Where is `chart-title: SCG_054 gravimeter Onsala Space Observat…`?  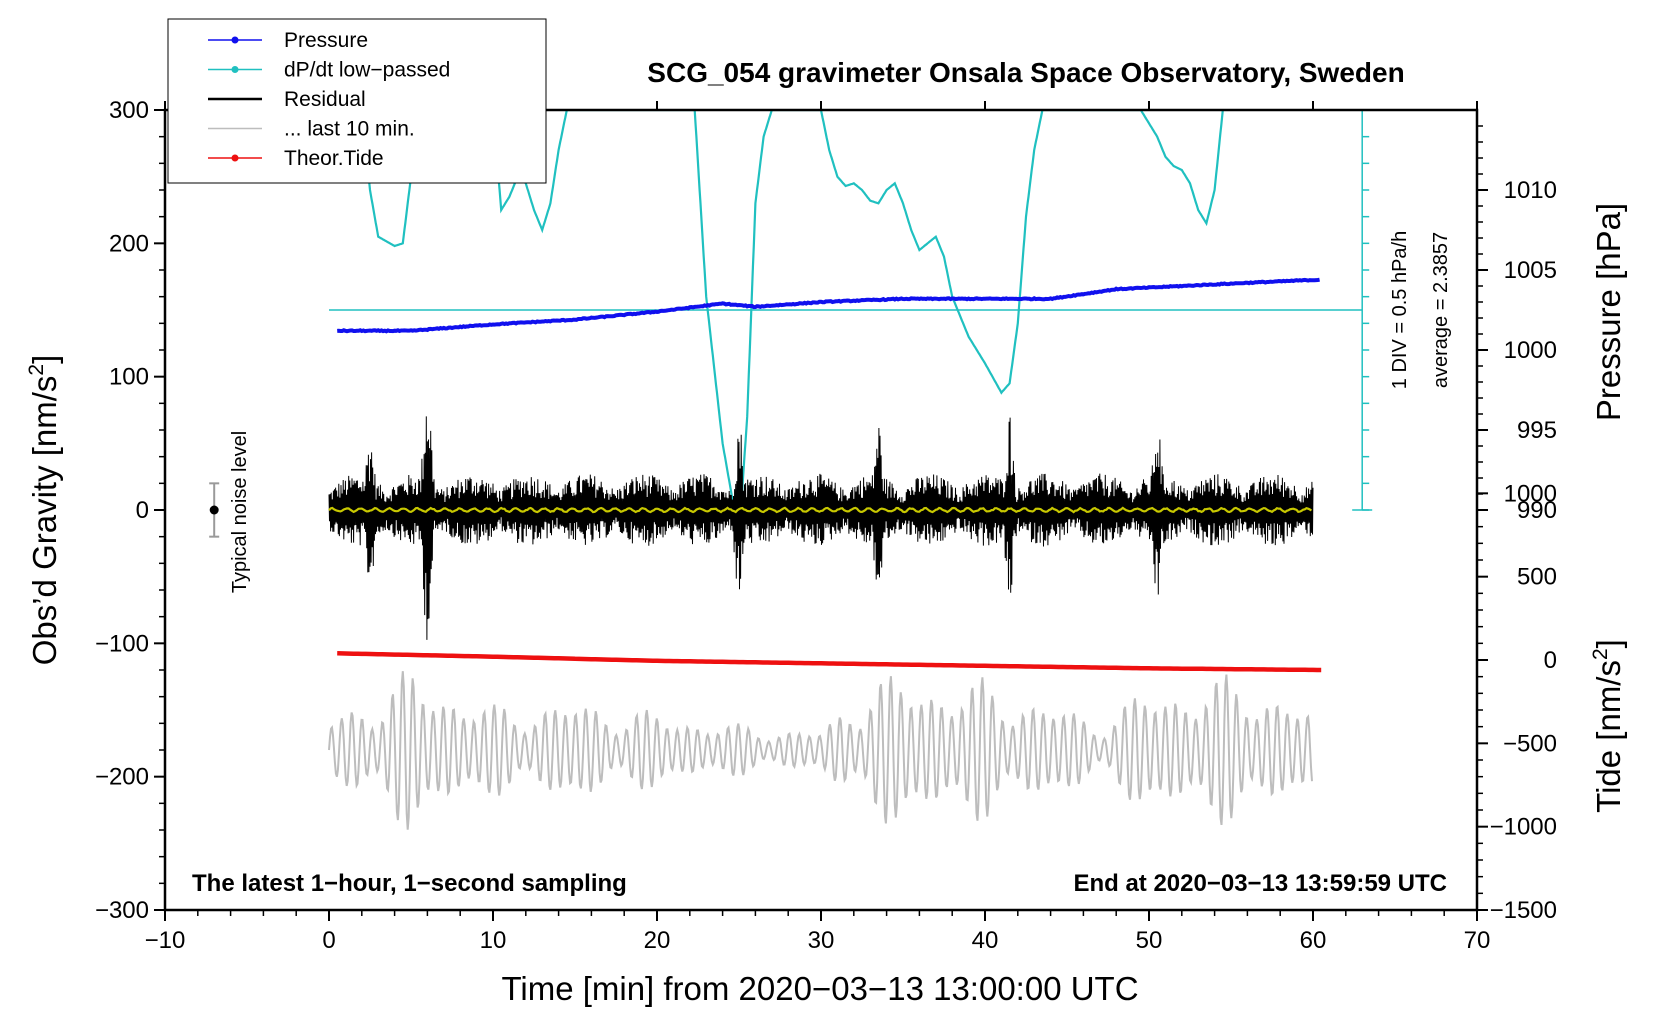
chart-title: SCG_054 gravimeter Onsala Space Observat… is located at coordinates (1025, 72).